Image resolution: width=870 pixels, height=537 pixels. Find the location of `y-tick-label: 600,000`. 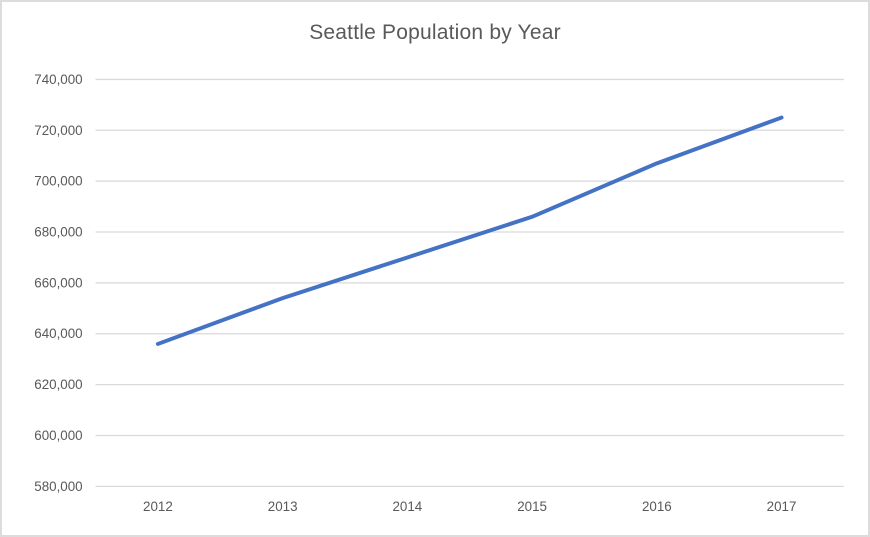

y-tick-label: 600,000 is located at coordinates (58, 435).